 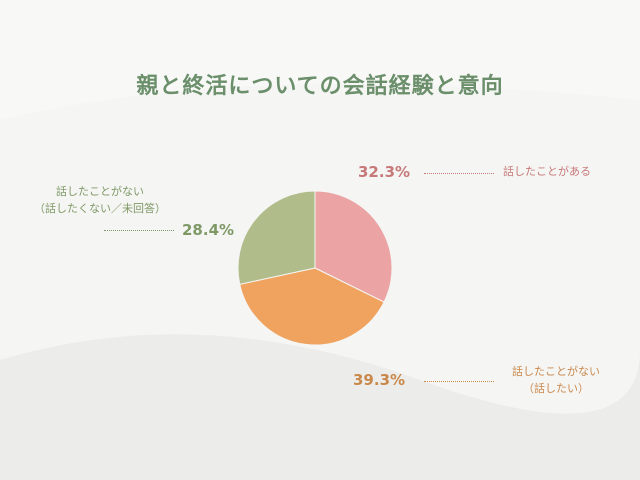 What do you see at coordinates (353, 246) in the screenshot?
I see `pie-slice-talked` at bounding box center [353, 246].